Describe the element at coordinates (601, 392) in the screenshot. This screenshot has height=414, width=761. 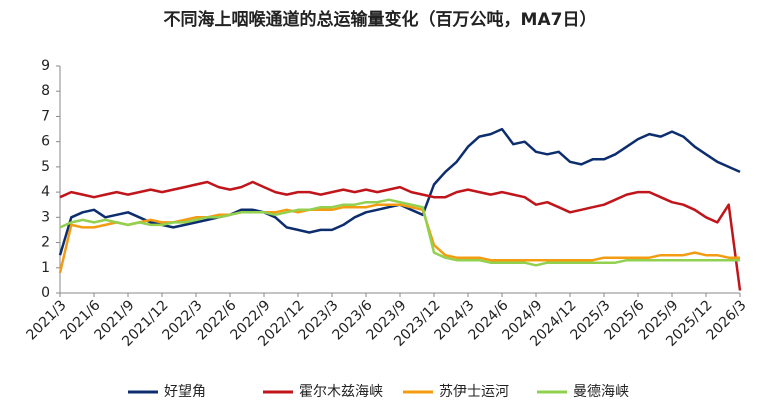
I see `legend-label: 曼德海峡` at that location.